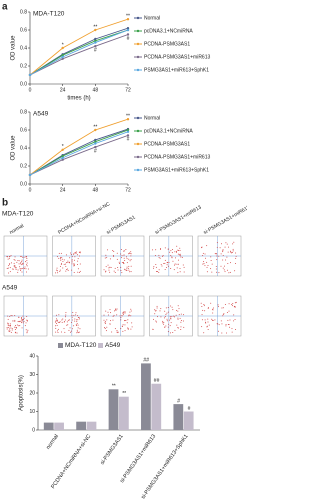 This screenshot has height=500, width=320. Describe the element at coordinates (138, 459) in the screenshot. I see `x-tick-label: si-PSMG3AS1+miR613` at that location.